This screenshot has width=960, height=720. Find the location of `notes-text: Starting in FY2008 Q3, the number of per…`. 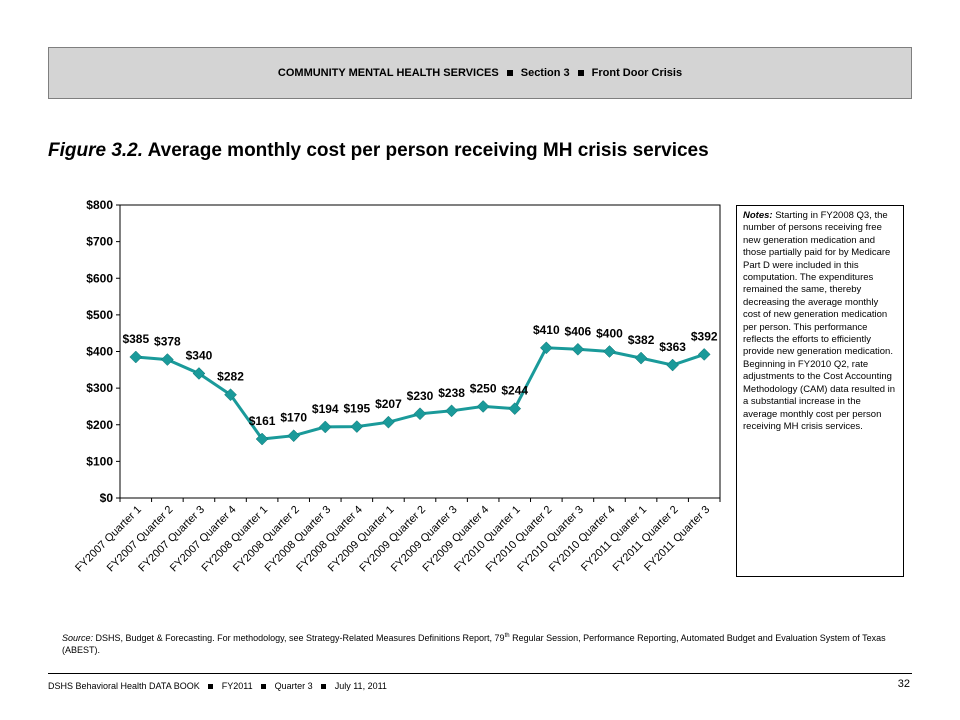

notes-text: Starting in FY2008 Q3, the number of per… is located at coordinates (819, 321).